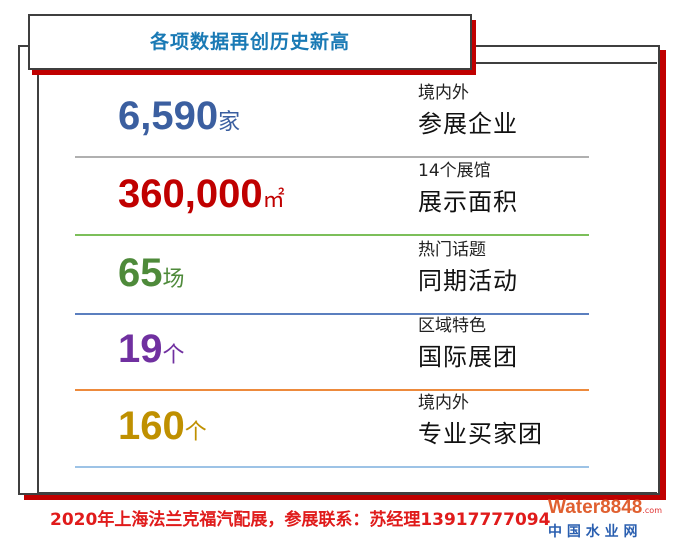  Describe the element at coordinates (140, 273) in the screenshot. I see `stat-value: 65` at that location.